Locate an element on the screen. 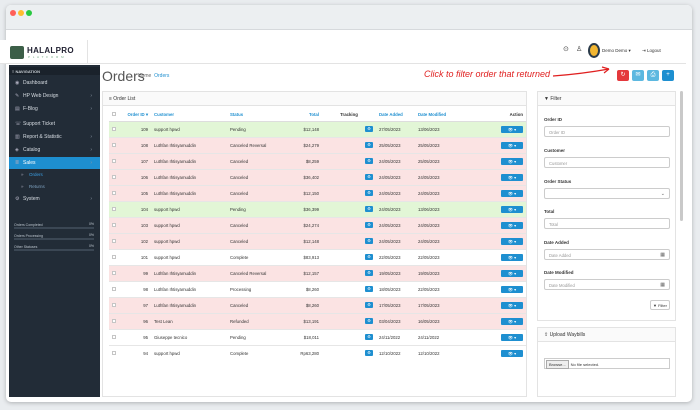 The image size is (700, 410). mail-button: ✉ is located at coordinates (638, 75).